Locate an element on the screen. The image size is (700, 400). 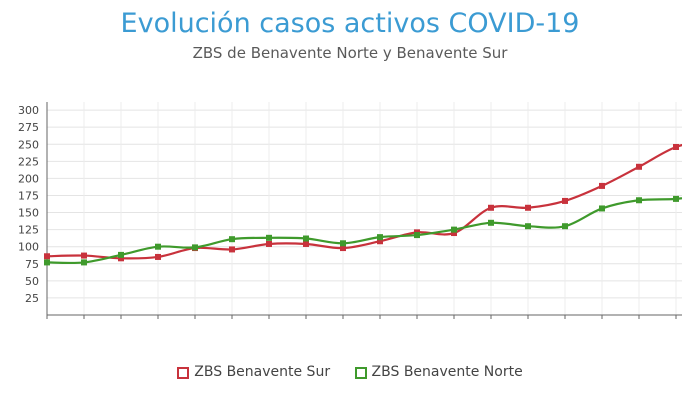
y-tick-label: 25 is located at coordinates (32, 298).